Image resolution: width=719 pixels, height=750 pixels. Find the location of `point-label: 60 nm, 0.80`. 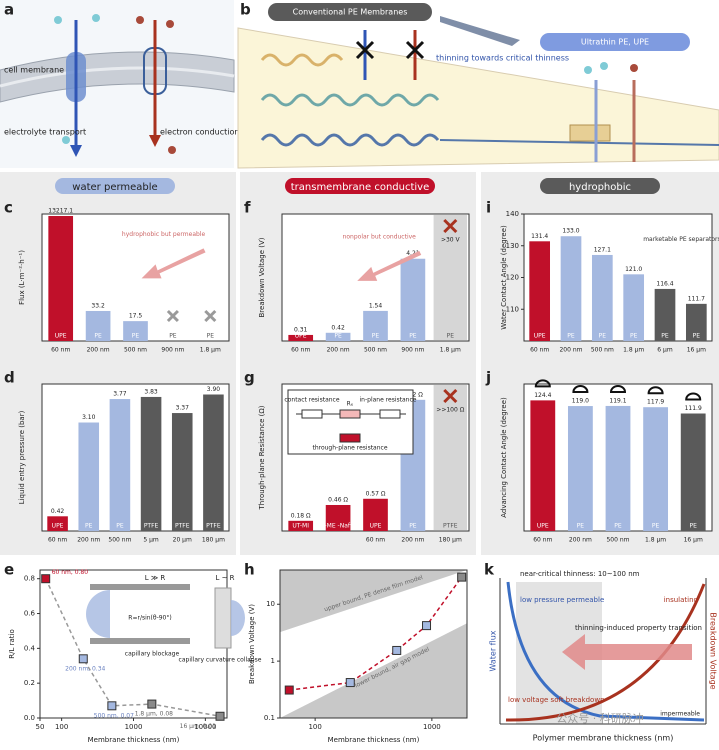

point-label: 60 nm, 0.80 is located at coordinates (70, 572).